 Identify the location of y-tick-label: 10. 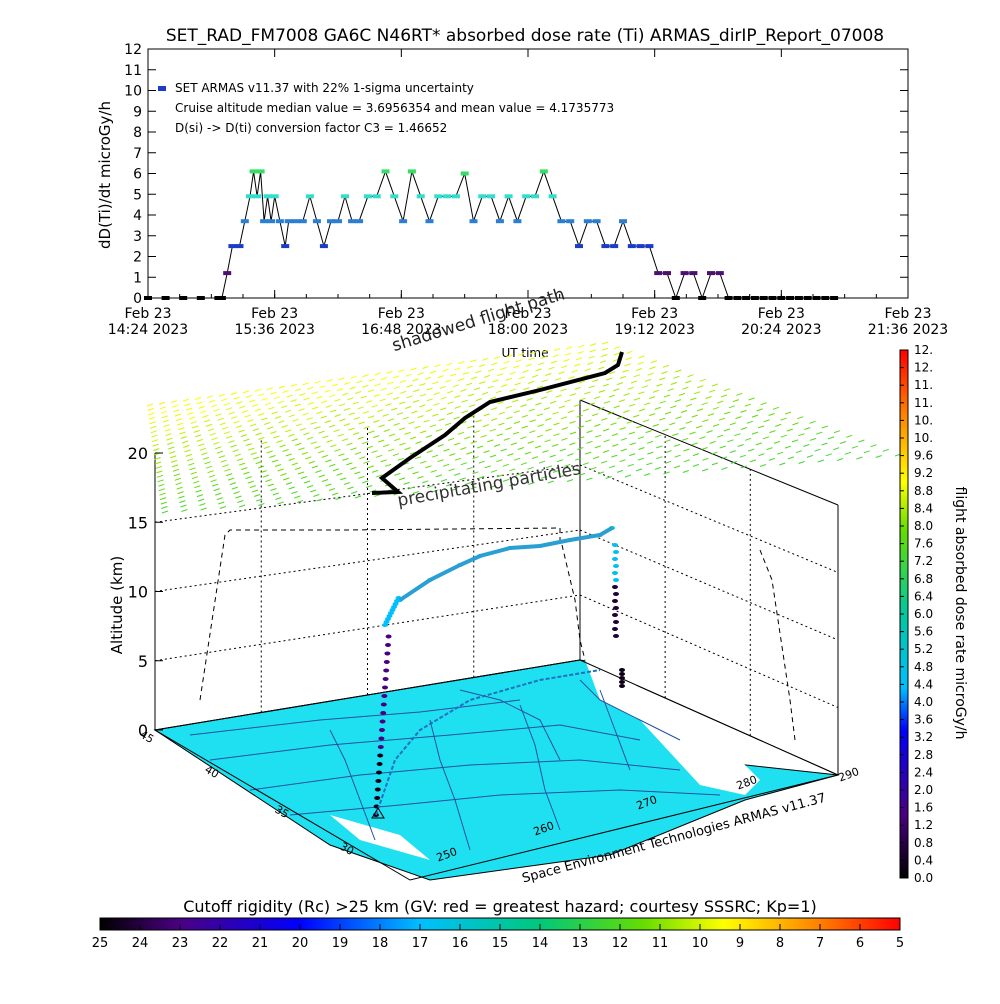
(133, 92).